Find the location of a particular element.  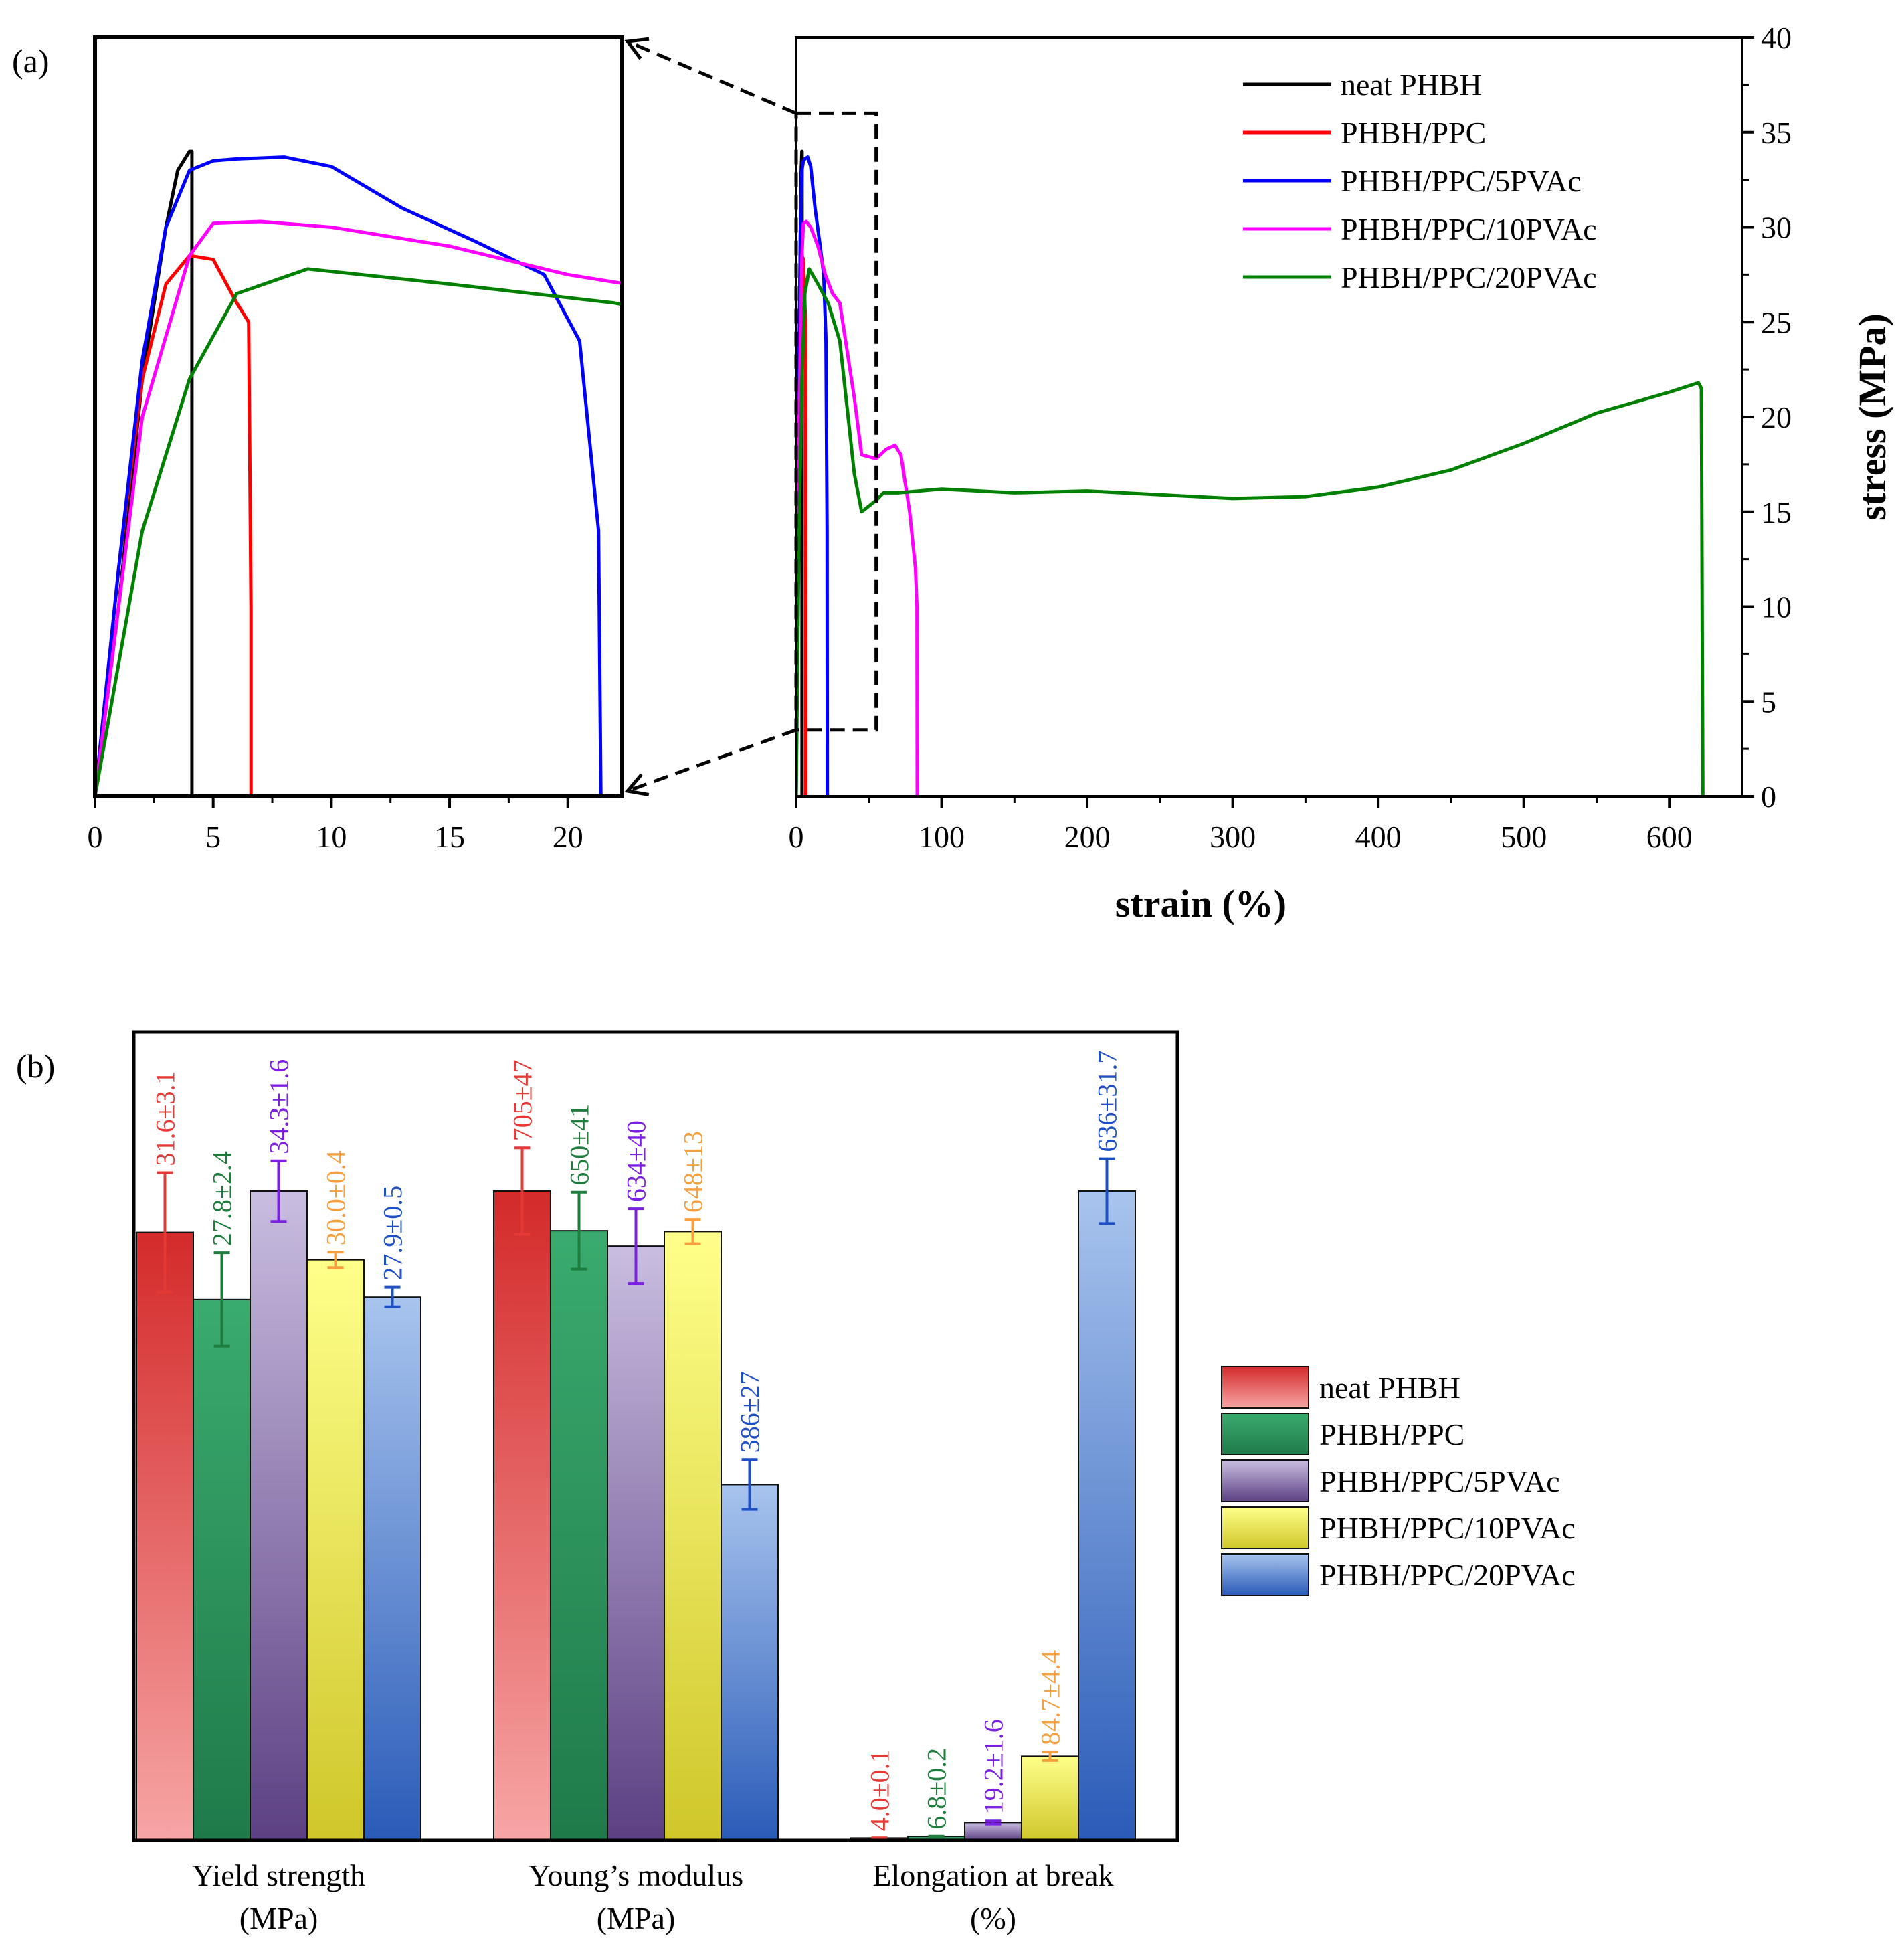

zoom-arrow-top is located at coordinates (710, 76).